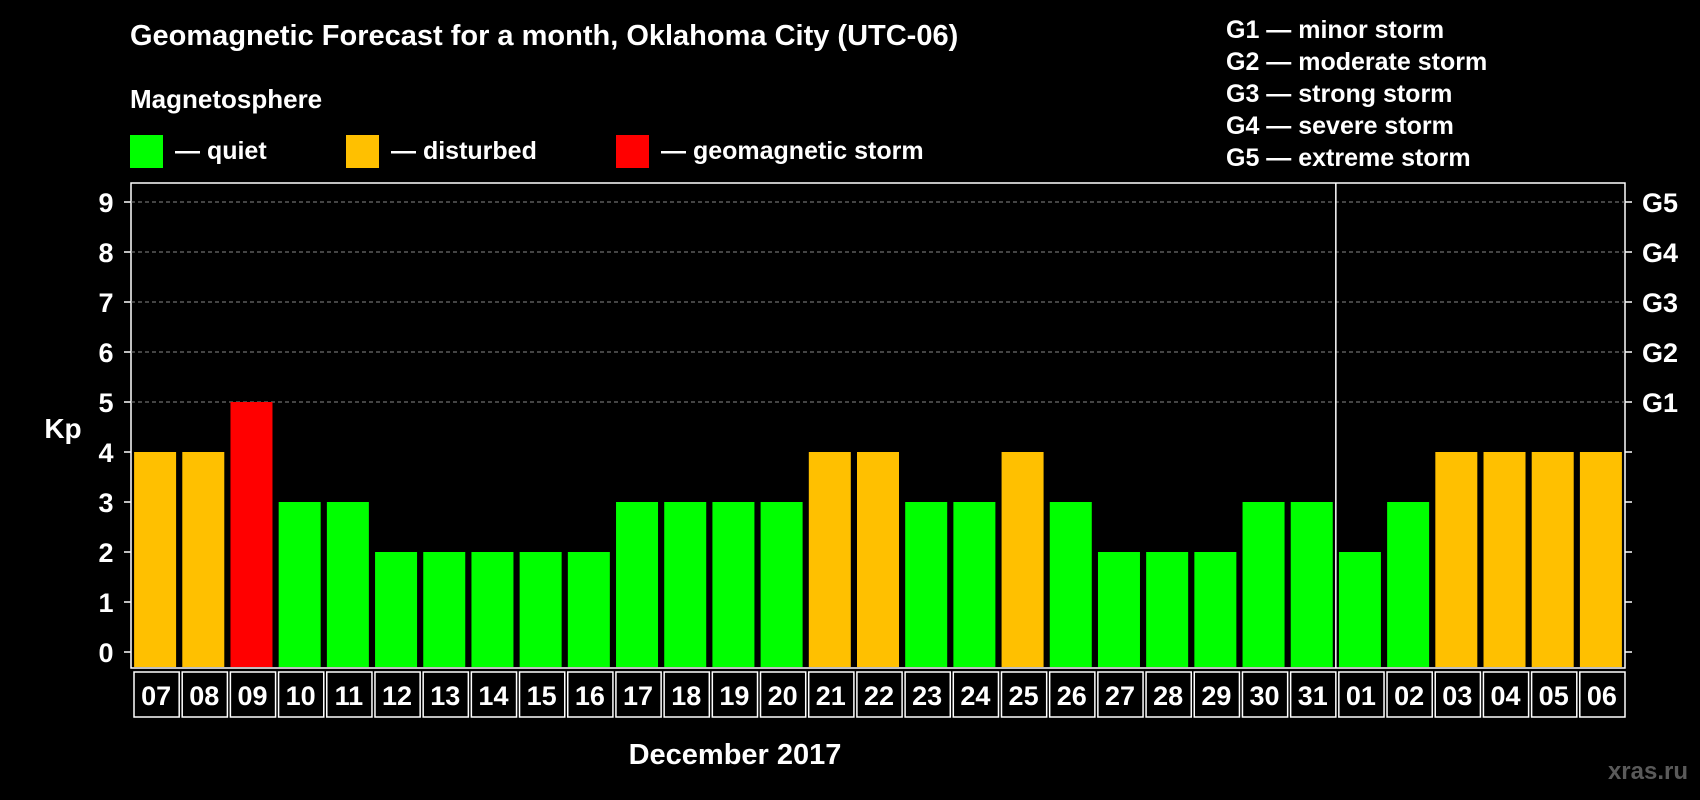  I want to click on x-tick-label-25: 25, so click(1024, 696).